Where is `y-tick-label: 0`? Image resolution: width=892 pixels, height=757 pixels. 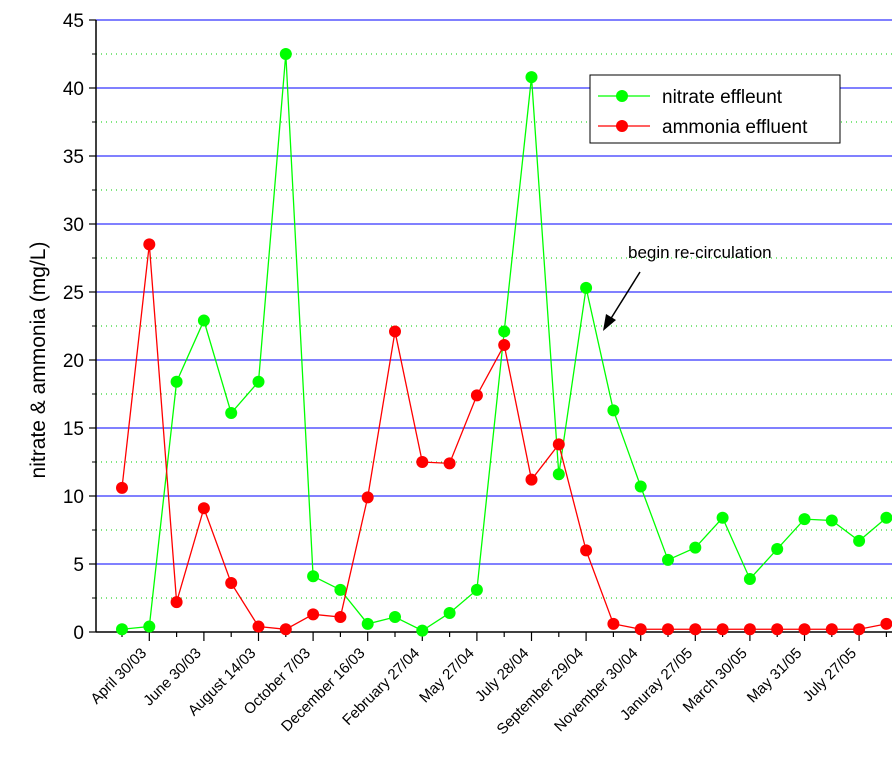
y-tick-label: 0 is located at coordinates (78, 633).